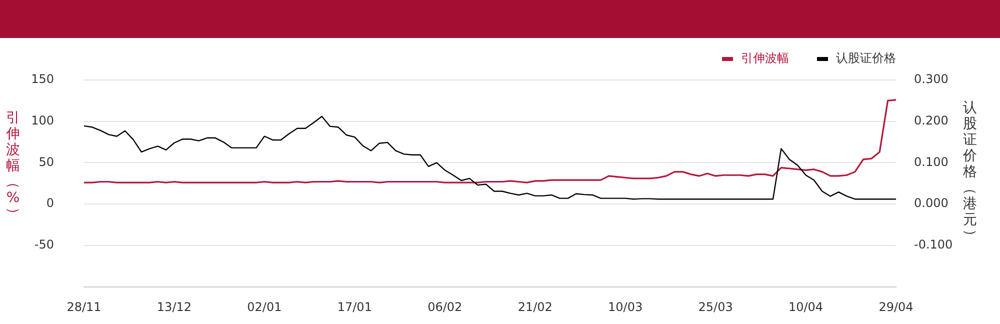 This screenshot has height=324, width=1000. Describe the element at coordinates (13, 166) in the screenshot. I see `y-axis-title: 引伸波幅（%）` at that location.